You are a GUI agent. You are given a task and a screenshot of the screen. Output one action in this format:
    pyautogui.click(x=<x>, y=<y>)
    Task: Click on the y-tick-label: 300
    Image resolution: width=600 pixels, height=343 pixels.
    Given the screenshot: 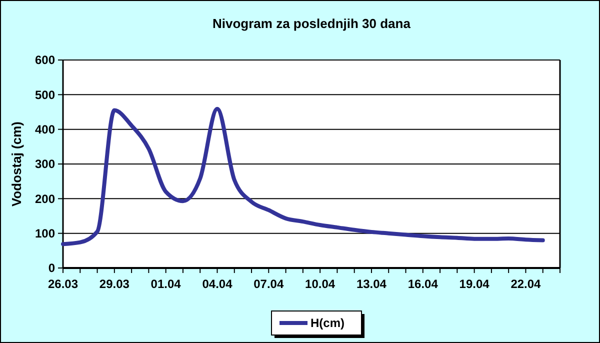 What is the action you would take?
    pyautogui.click(x=45, y=164)
    